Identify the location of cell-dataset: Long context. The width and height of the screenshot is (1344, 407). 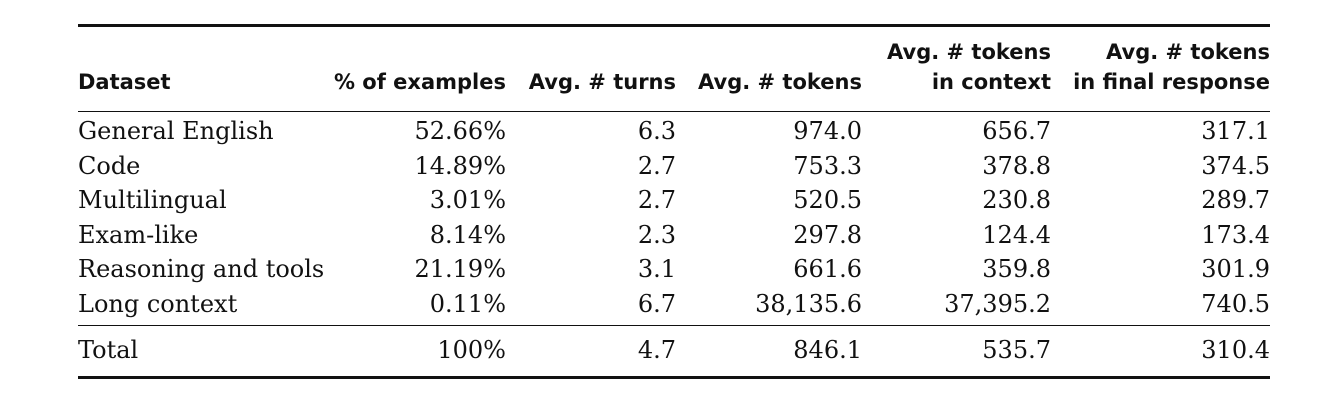
(158, 303).